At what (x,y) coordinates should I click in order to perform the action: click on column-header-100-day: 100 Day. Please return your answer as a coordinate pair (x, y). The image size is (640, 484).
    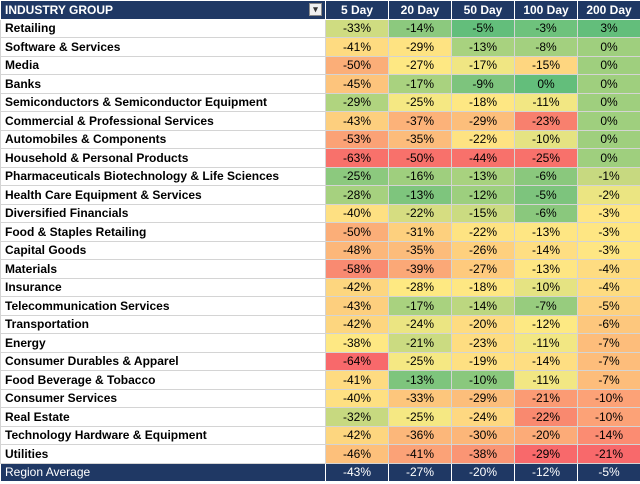
    Looking at the image, I should click on (546, 10).